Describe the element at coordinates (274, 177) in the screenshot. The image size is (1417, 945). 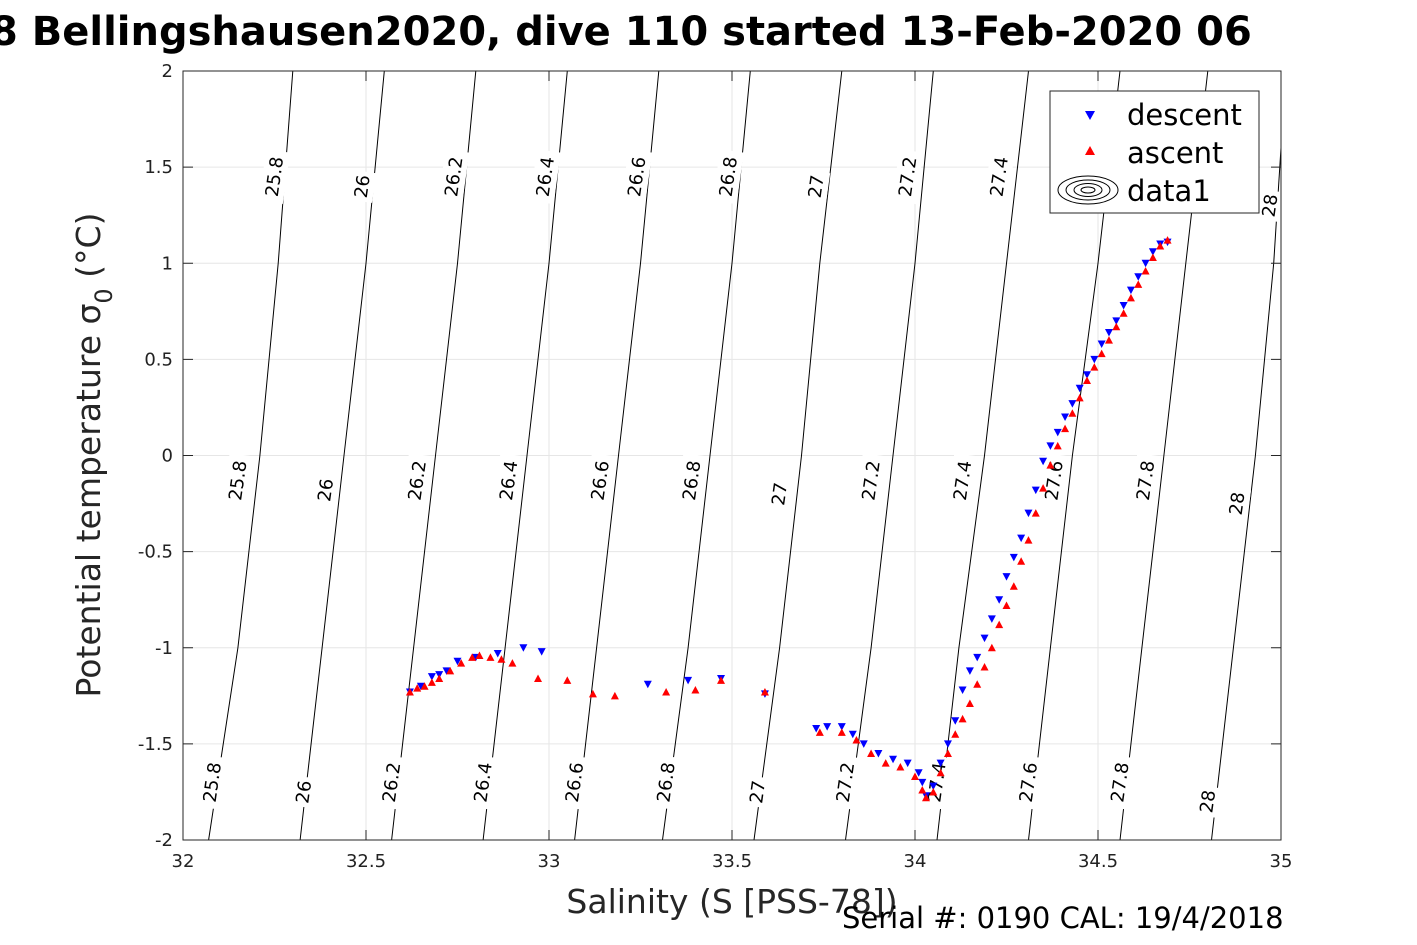
I see `density-contour-label-group: 25.8` at that location.